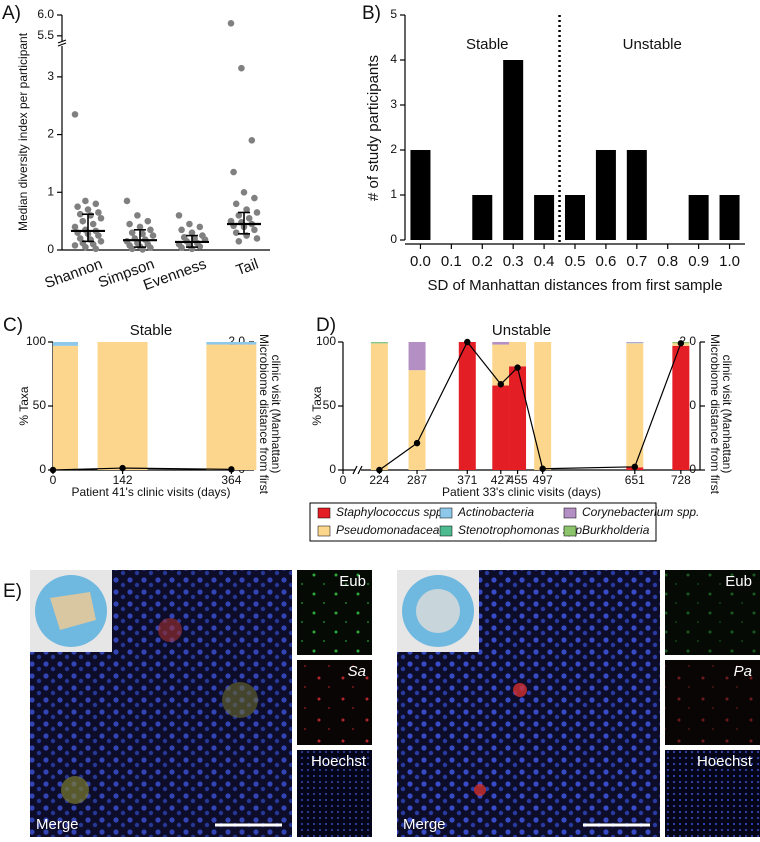 The height and width of the screenshot is (842, 760). I want to click on x-tick-label: 371, so click(467, 480).